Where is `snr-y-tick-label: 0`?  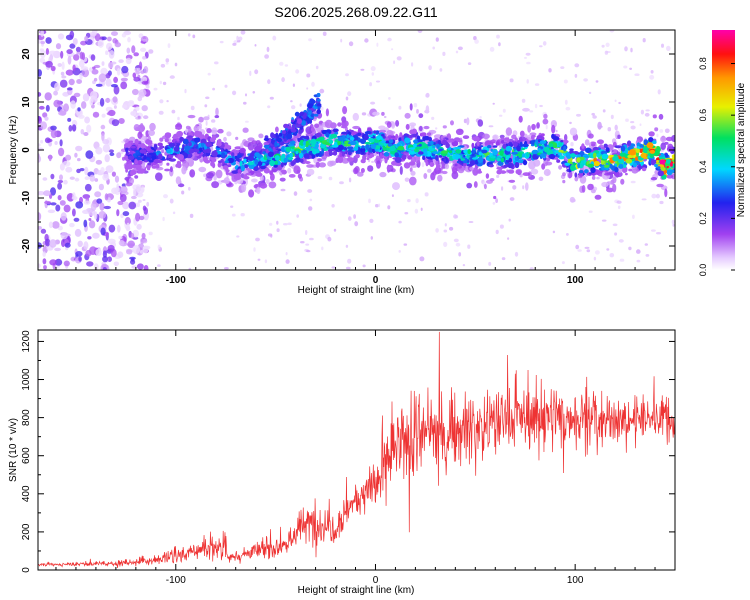 snr-y-tick-label: 0 is located at coordinates (26, 570).